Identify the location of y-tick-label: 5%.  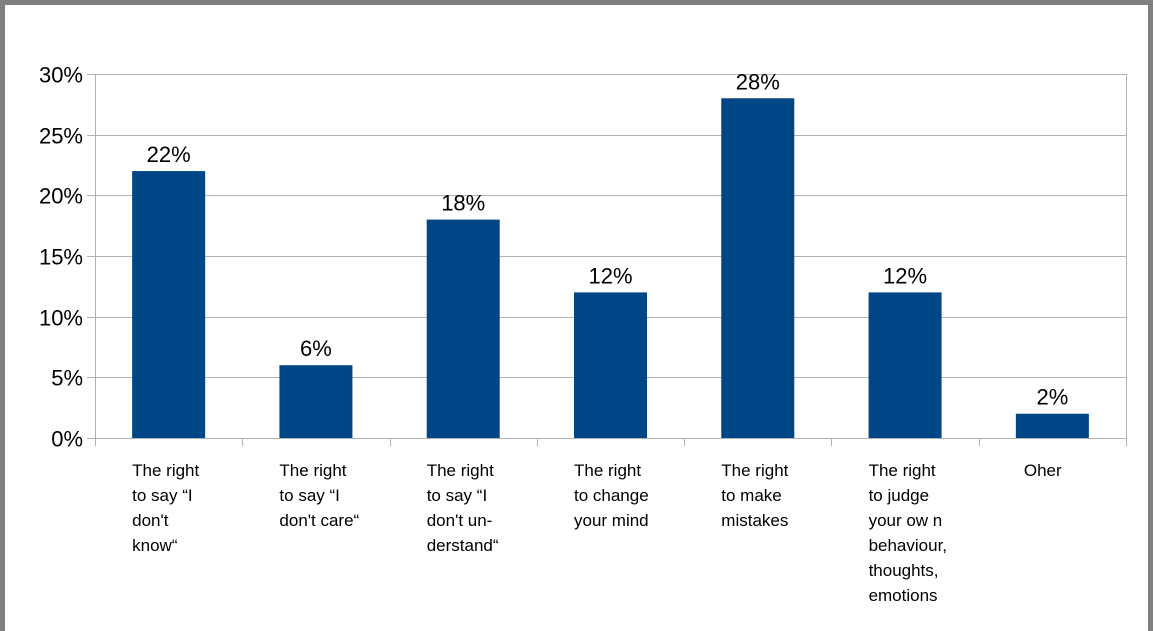
(67, 378).